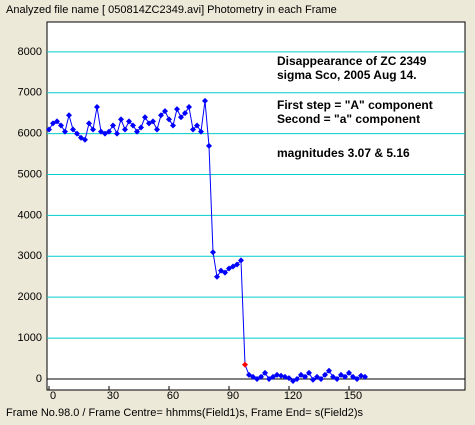  What do you see at coordinates (233, 396) in the screenshot?
I see `x-tick-label: 90` at bounding box center [233, 396].